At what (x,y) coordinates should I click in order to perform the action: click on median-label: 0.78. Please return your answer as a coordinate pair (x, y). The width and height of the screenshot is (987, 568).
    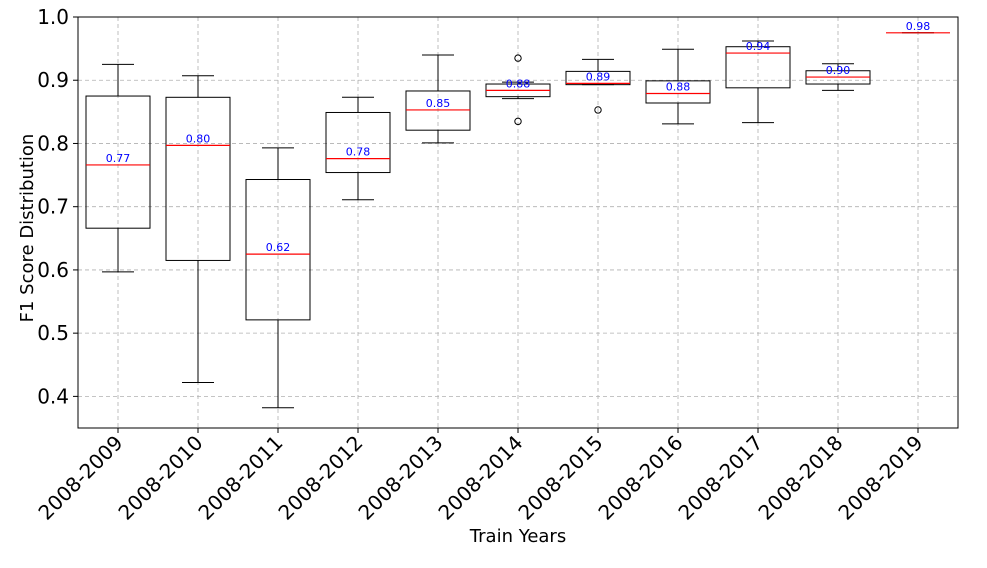
    Looking at the image, I should click on (358, 152).